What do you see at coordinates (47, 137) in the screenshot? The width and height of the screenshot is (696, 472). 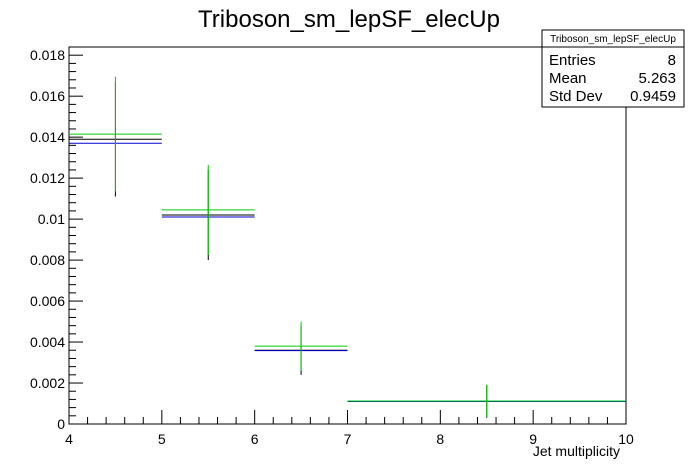 I see `y-tick-label: 0.014` at bounding box center [47, 137].